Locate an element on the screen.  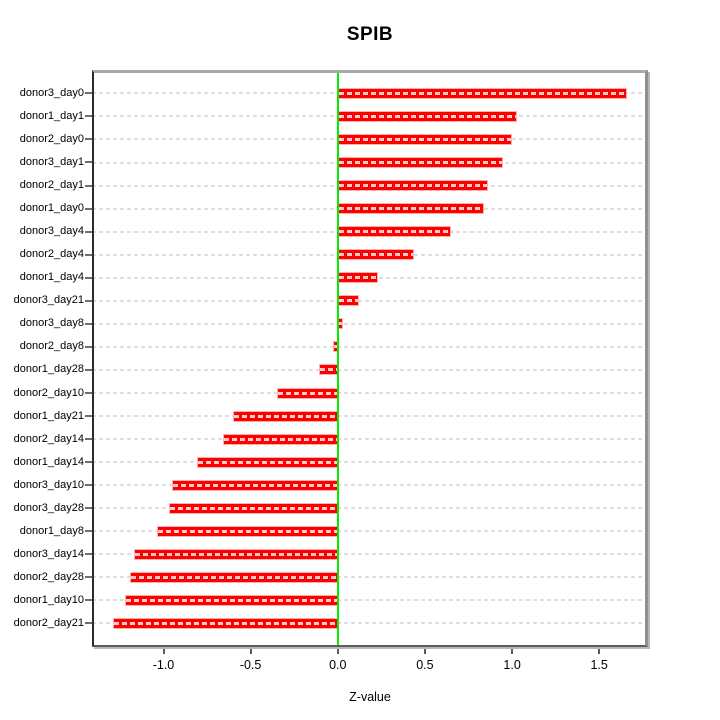
y-axis-label: donor3_day10 is located at coordinates (48, 484).